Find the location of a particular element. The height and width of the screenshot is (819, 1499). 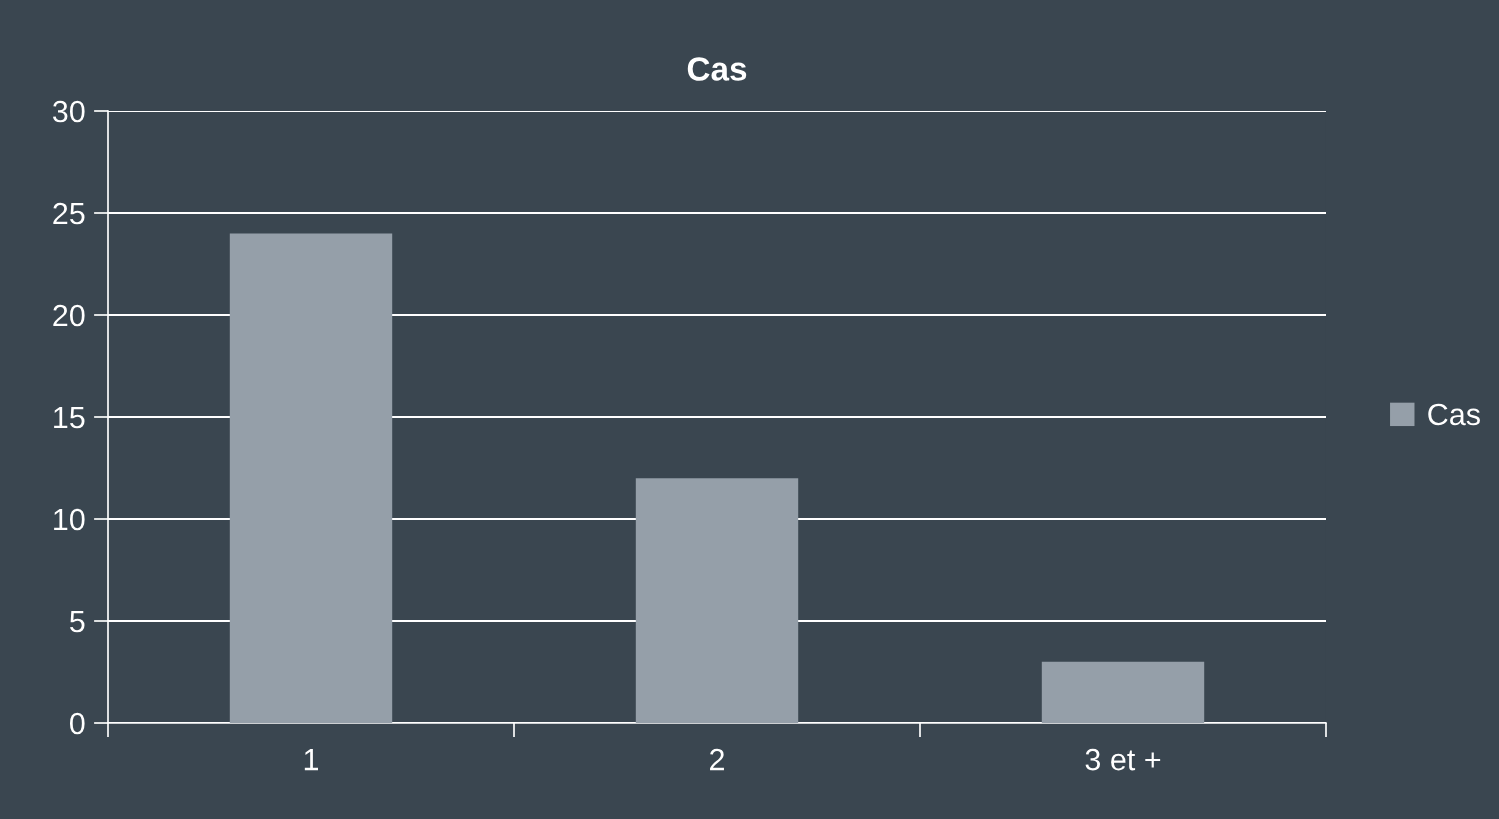

y-tick-label: 15 is located at coordinates (69, 418).